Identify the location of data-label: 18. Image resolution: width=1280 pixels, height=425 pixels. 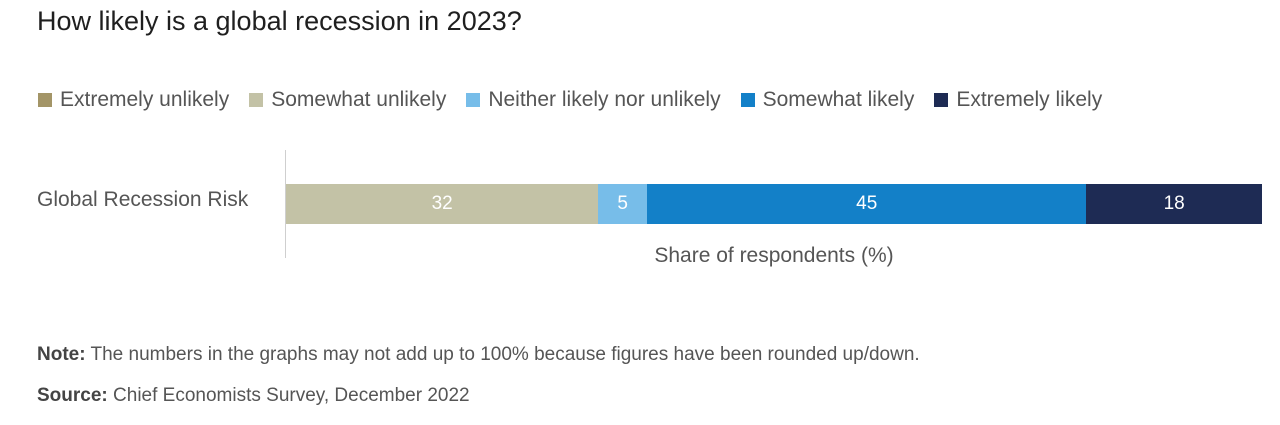
(1174, 203).